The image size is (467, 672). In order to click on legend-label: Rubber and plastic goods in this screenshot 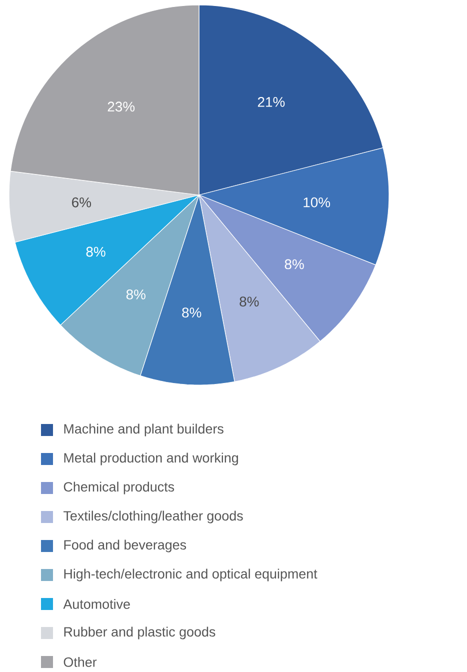, I will do `click(140, 633)`.